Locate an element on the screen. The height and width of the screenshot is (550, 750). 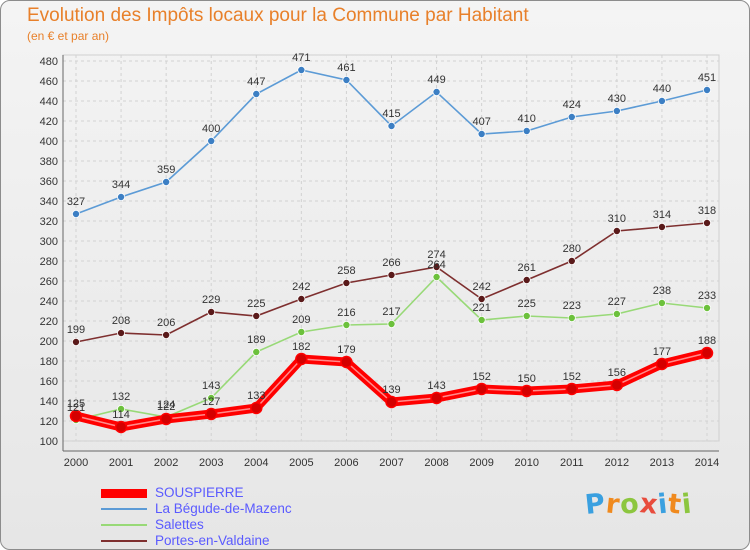
data-label: 227 is located at coordinates (617, 302).